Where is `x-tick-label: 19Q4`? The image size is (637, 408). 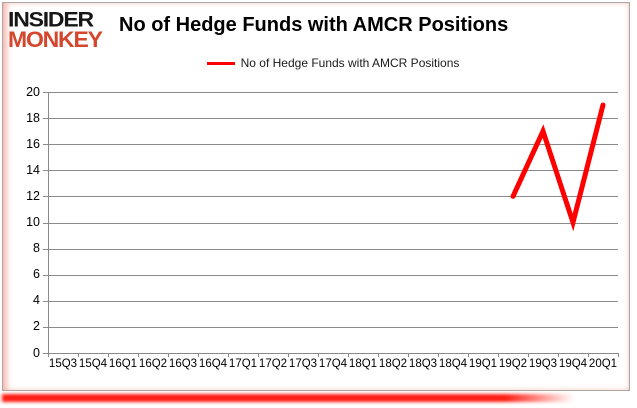 x-tick-label: 19Q4 is located at coordinates (573, 364).